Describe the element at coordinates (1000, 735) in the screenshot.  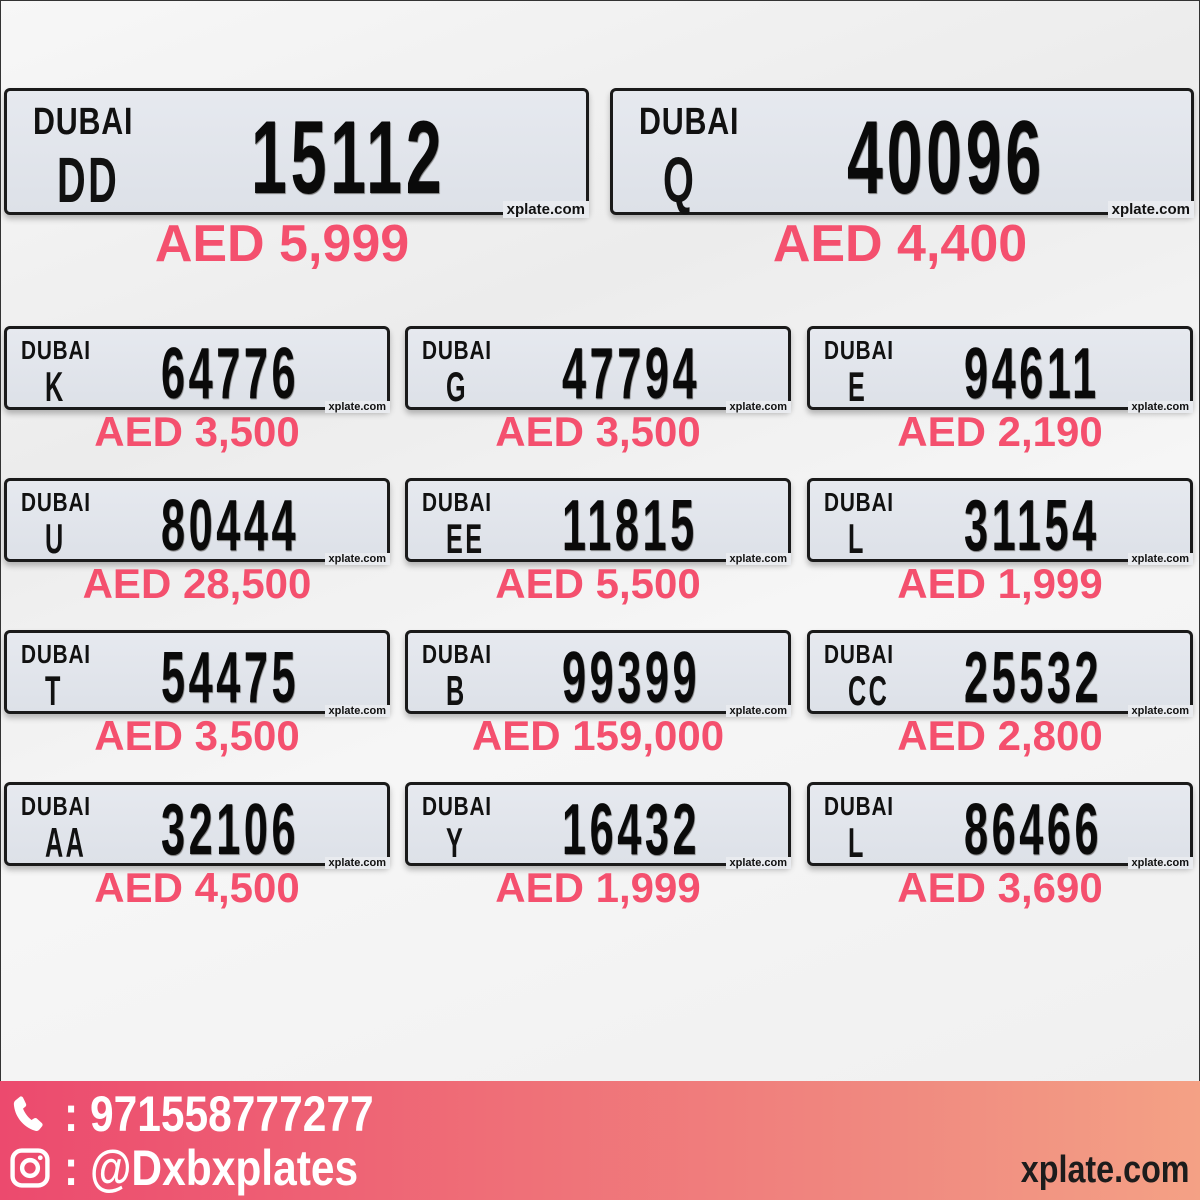
I see `plate-price: AED 2,800` at that location.